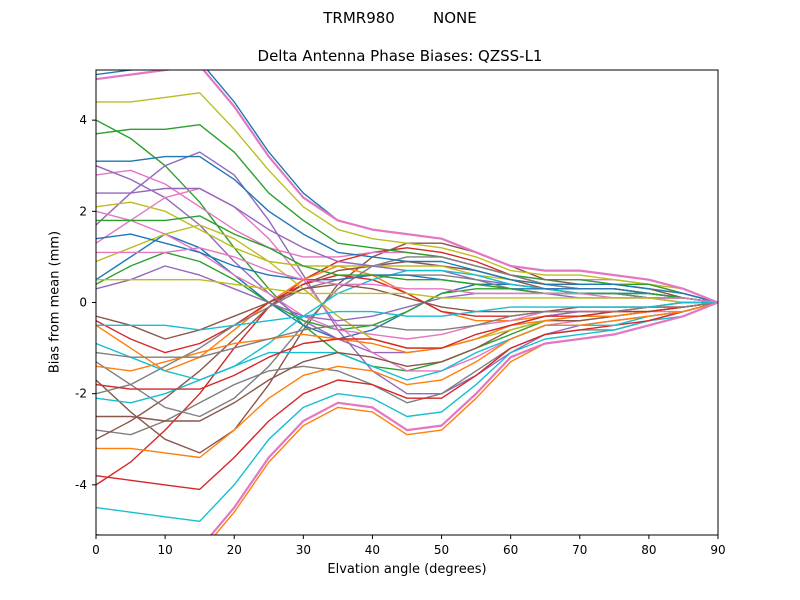 The height and width of the screenshot is (600, 800). What do you see at coordinates (441, 550) in the screenshot?
I see `x-tick-label: 50` at bounding box center [441, 550].